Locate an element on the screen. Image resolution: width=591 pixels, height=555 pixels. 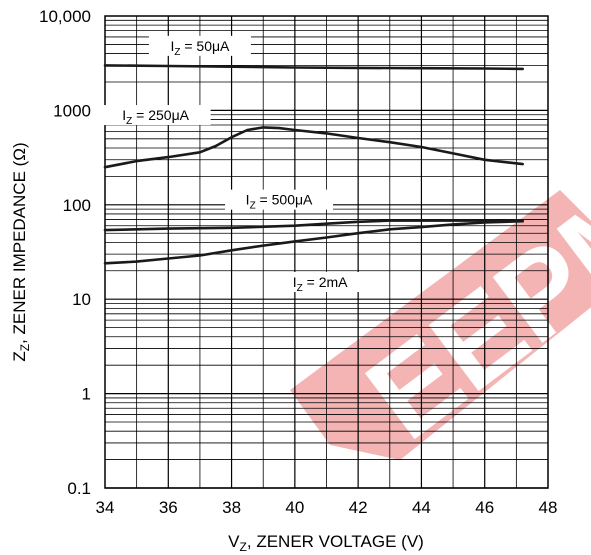
y-tick-label: 10 is located at coordinates (81, 299).